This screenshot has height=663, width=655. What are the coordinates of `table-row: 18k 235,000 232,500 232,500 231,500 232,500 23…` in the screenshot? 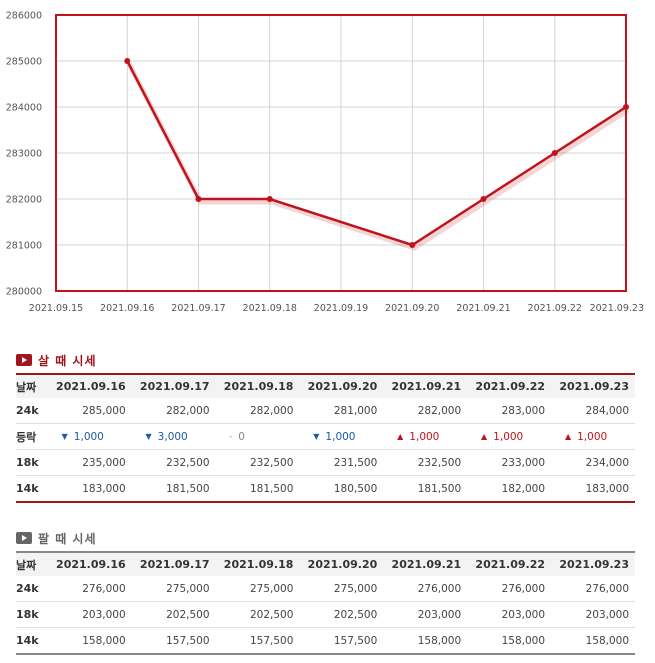 It's located at (325, 462).